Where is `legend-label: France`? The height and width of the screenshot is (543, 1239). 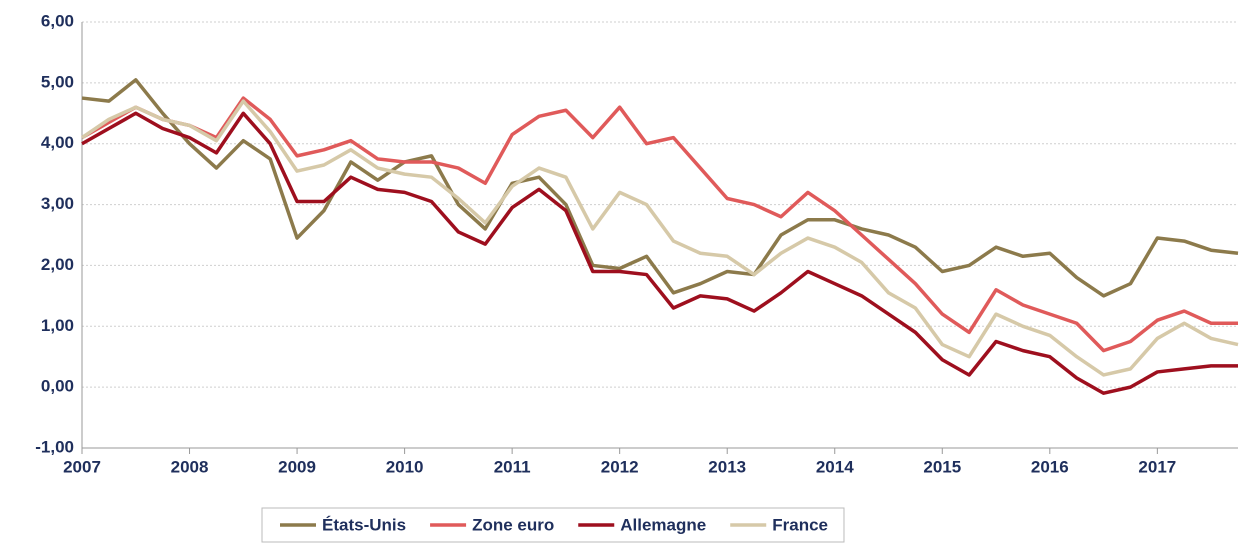
legend-label: France is located at coordinates (800, 524).